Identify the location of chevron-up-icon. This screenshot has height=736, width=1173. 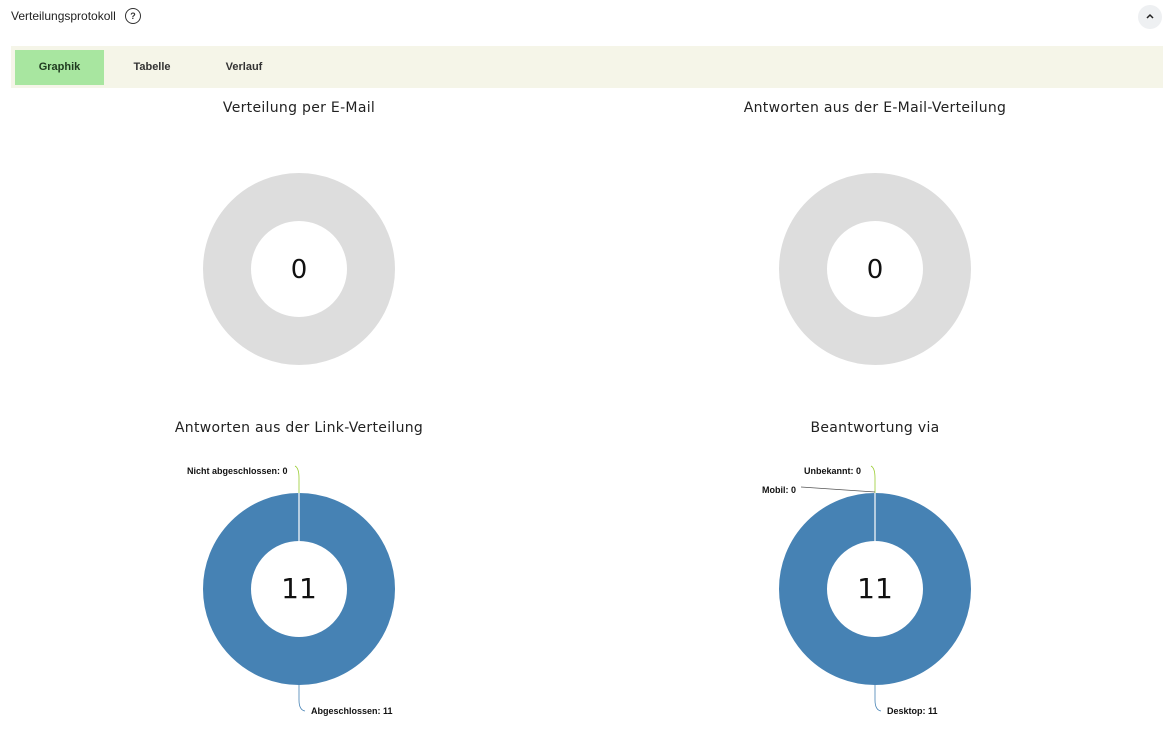
(1150, 16).